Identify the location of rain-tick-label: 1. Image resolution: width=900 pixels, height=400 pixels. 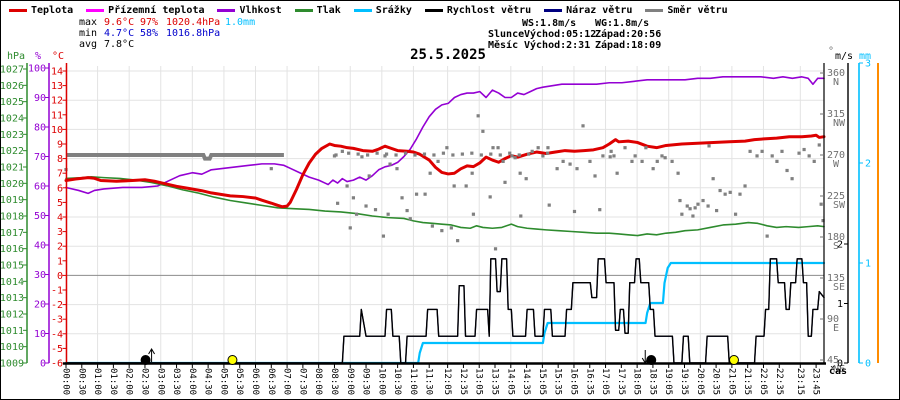
(868, 264).